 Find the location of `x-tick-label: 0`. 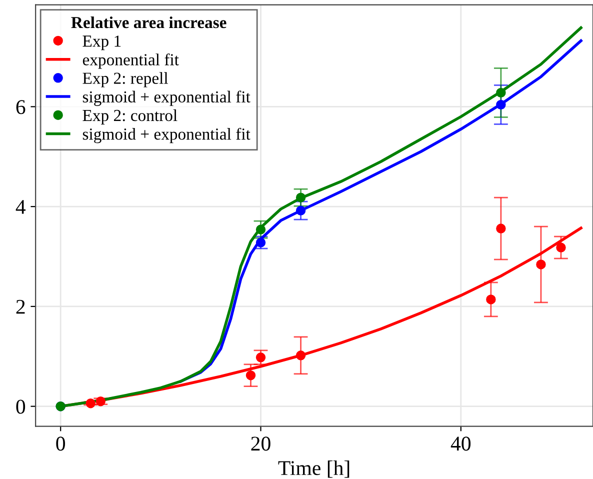

x-tick-label: 0 is located at coordinates (61, 443).